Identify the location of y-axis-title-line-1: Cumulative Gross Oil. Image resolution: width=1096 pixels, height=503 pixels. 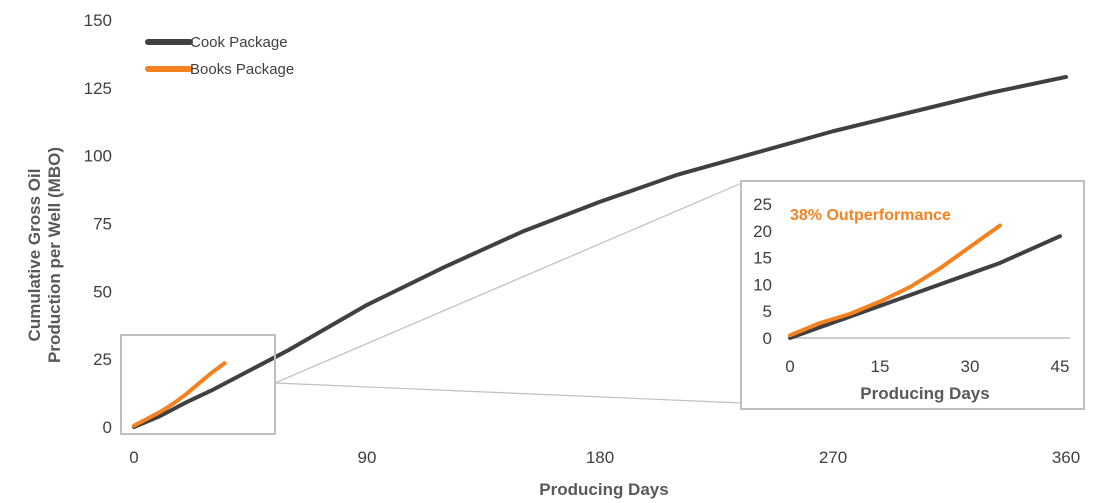
(34, 255).